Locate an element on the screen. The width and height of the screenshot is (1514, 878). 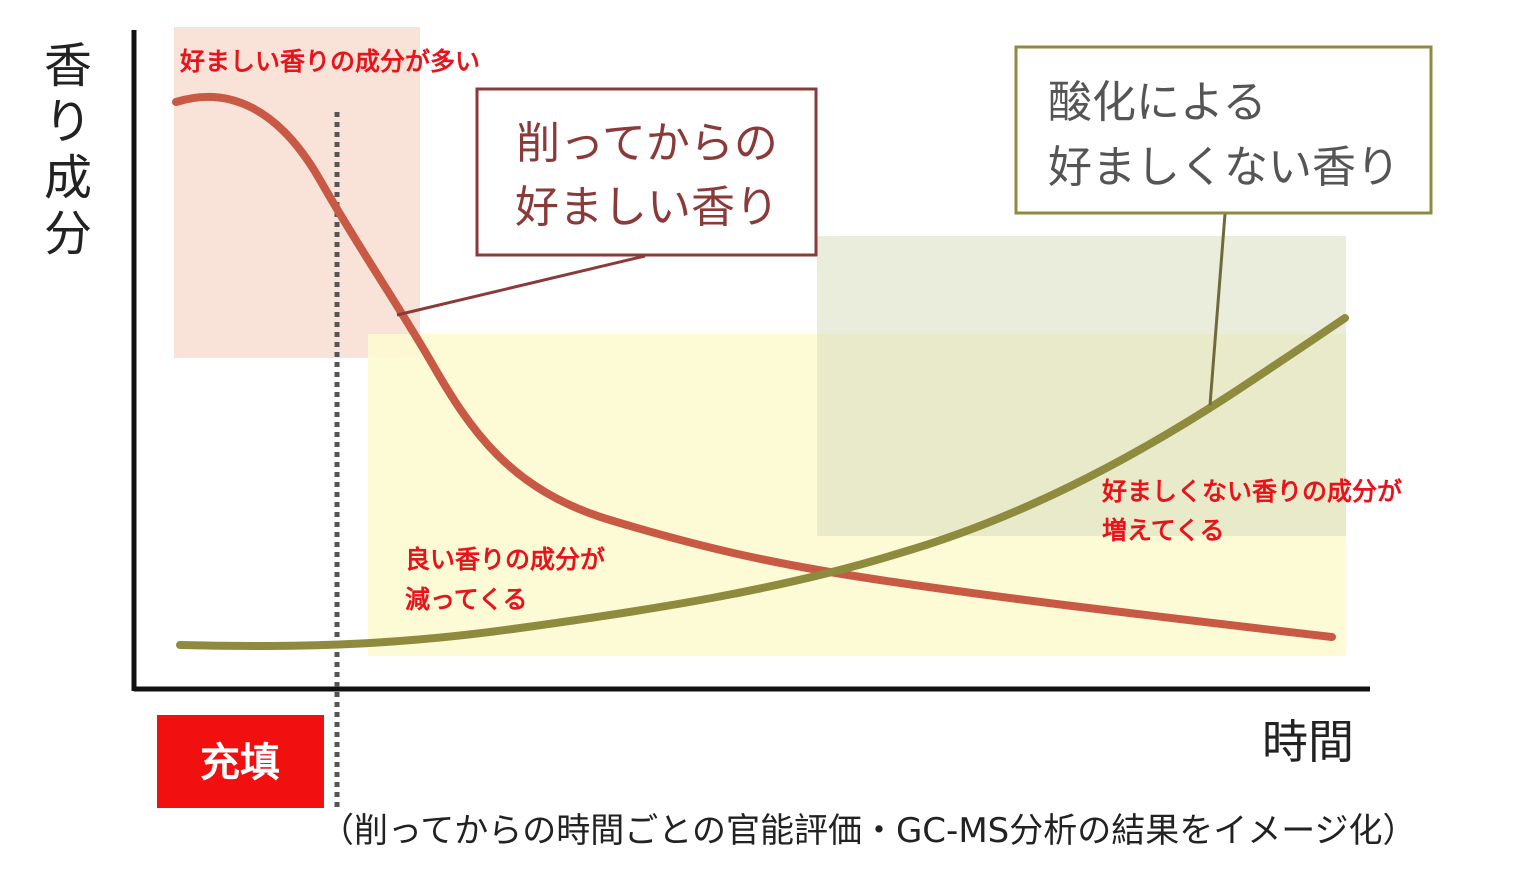
y-axis-label: 香り成分 is located at coordinates (68, 150).